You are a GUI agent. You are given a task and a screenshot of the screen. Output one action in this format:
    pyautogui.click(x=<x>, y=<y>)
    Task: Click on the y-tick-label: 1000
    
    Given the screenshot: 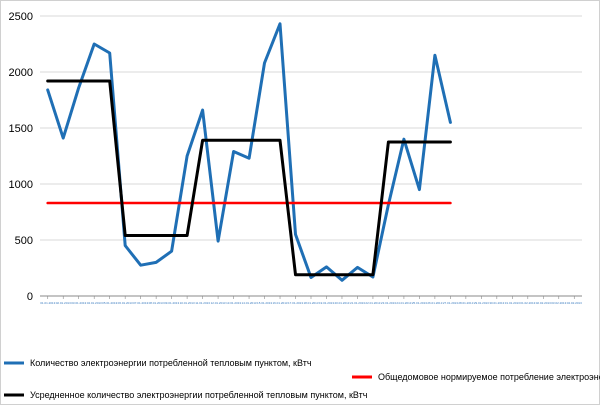 What is the action you would take?
    pyautogui.click(x=21, y=185)
    